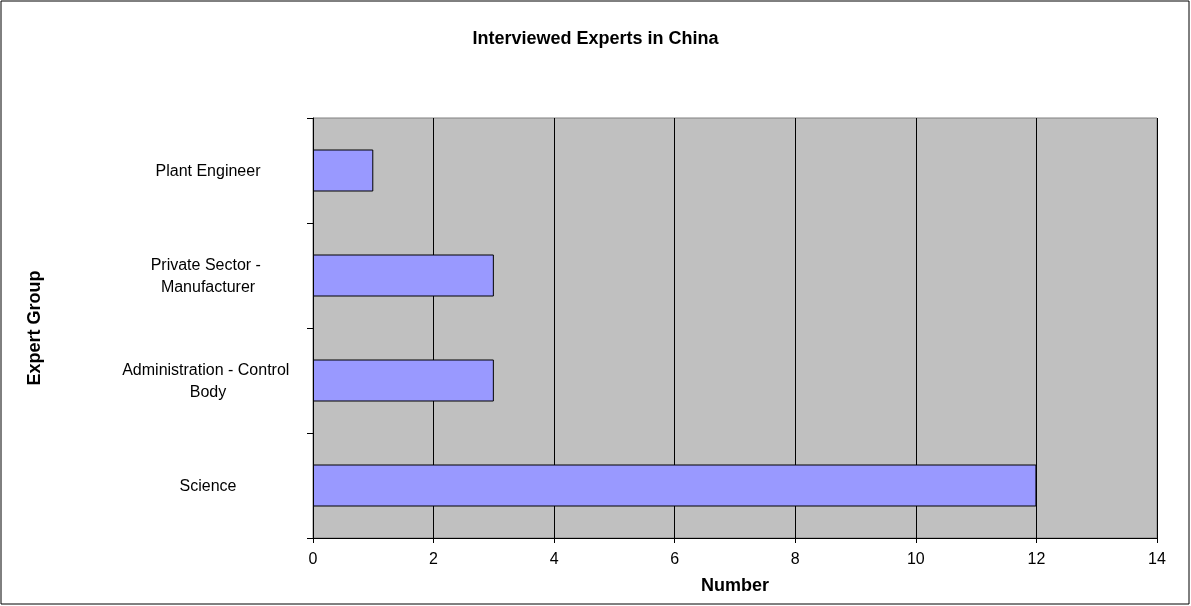 The height and width of the screenshot is (606, 1191). What do you see at coordinates (208, 485) in the screenshot?
I see `y-tick-label: Science` at bounding box center [208, 485].